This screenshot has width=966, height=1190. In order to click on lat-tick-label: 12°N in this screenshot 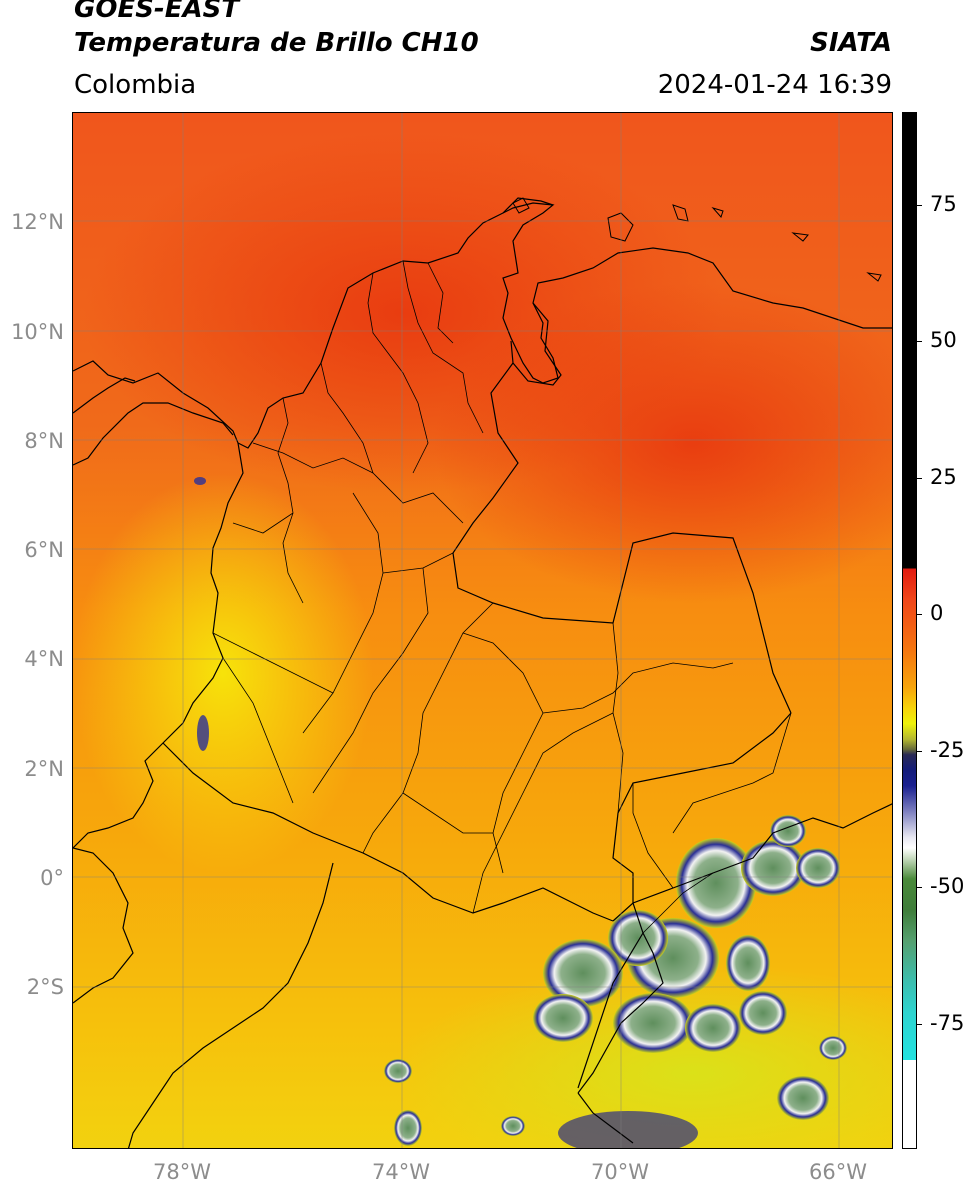, I will do `click(37, 222)`.